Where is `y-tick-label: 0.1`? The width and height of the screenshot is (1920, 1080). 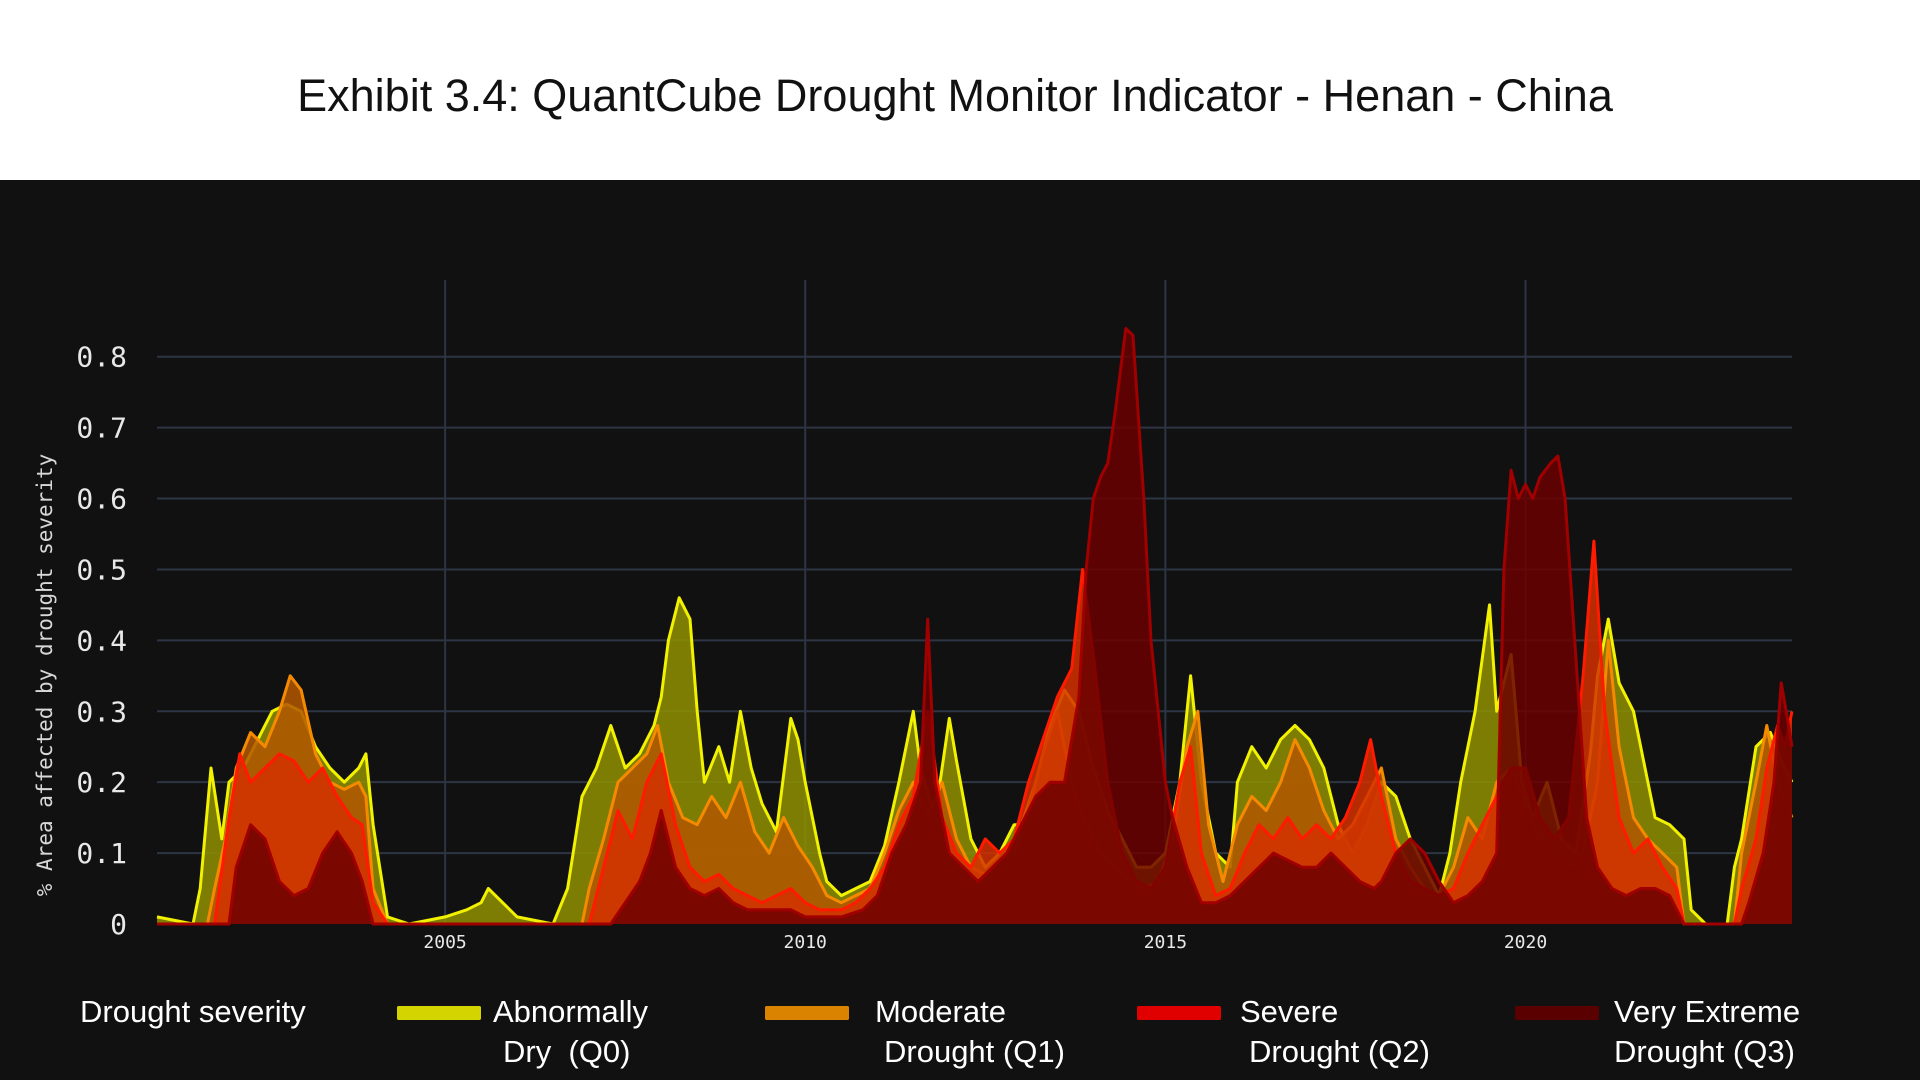
y-tick-label: 0.1 is located at coordinates (101, 853).